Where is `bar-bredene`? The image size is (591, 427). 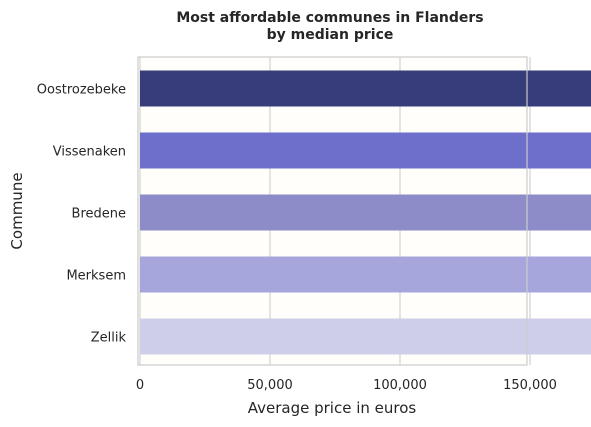
bar-bredene is located at coordinates (365, 212).